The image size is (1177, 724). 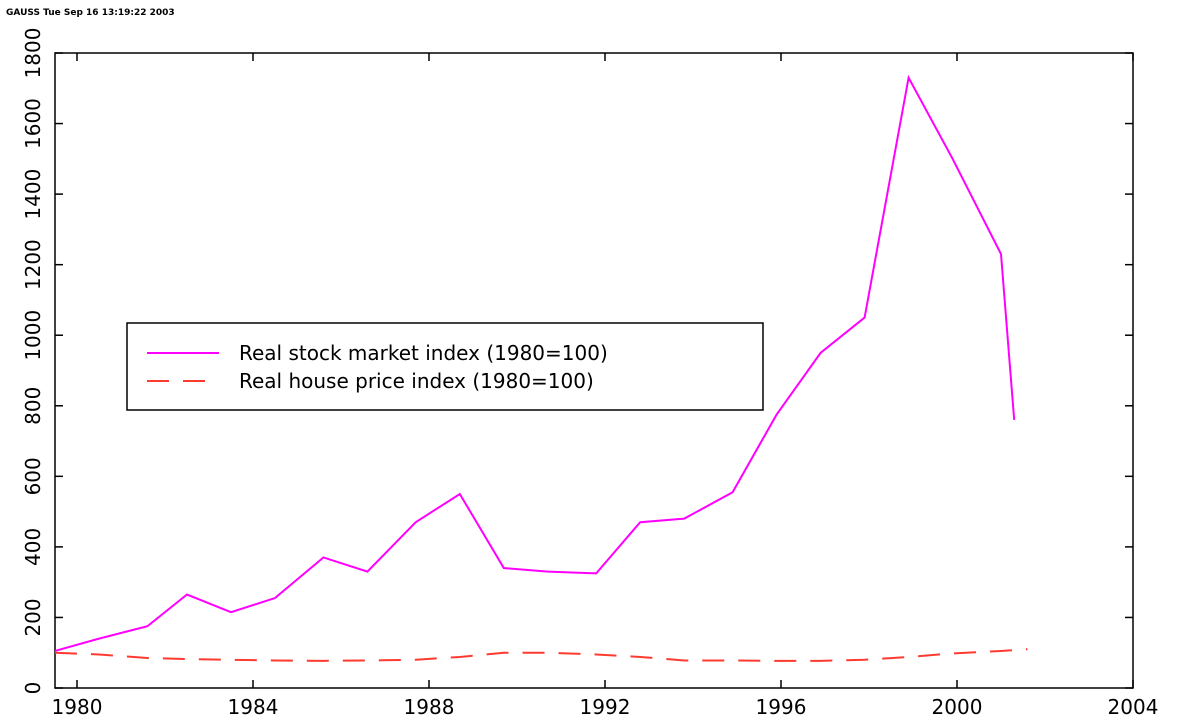 I want to click on x-tick-label: 1992, so click(x=605, y=707).